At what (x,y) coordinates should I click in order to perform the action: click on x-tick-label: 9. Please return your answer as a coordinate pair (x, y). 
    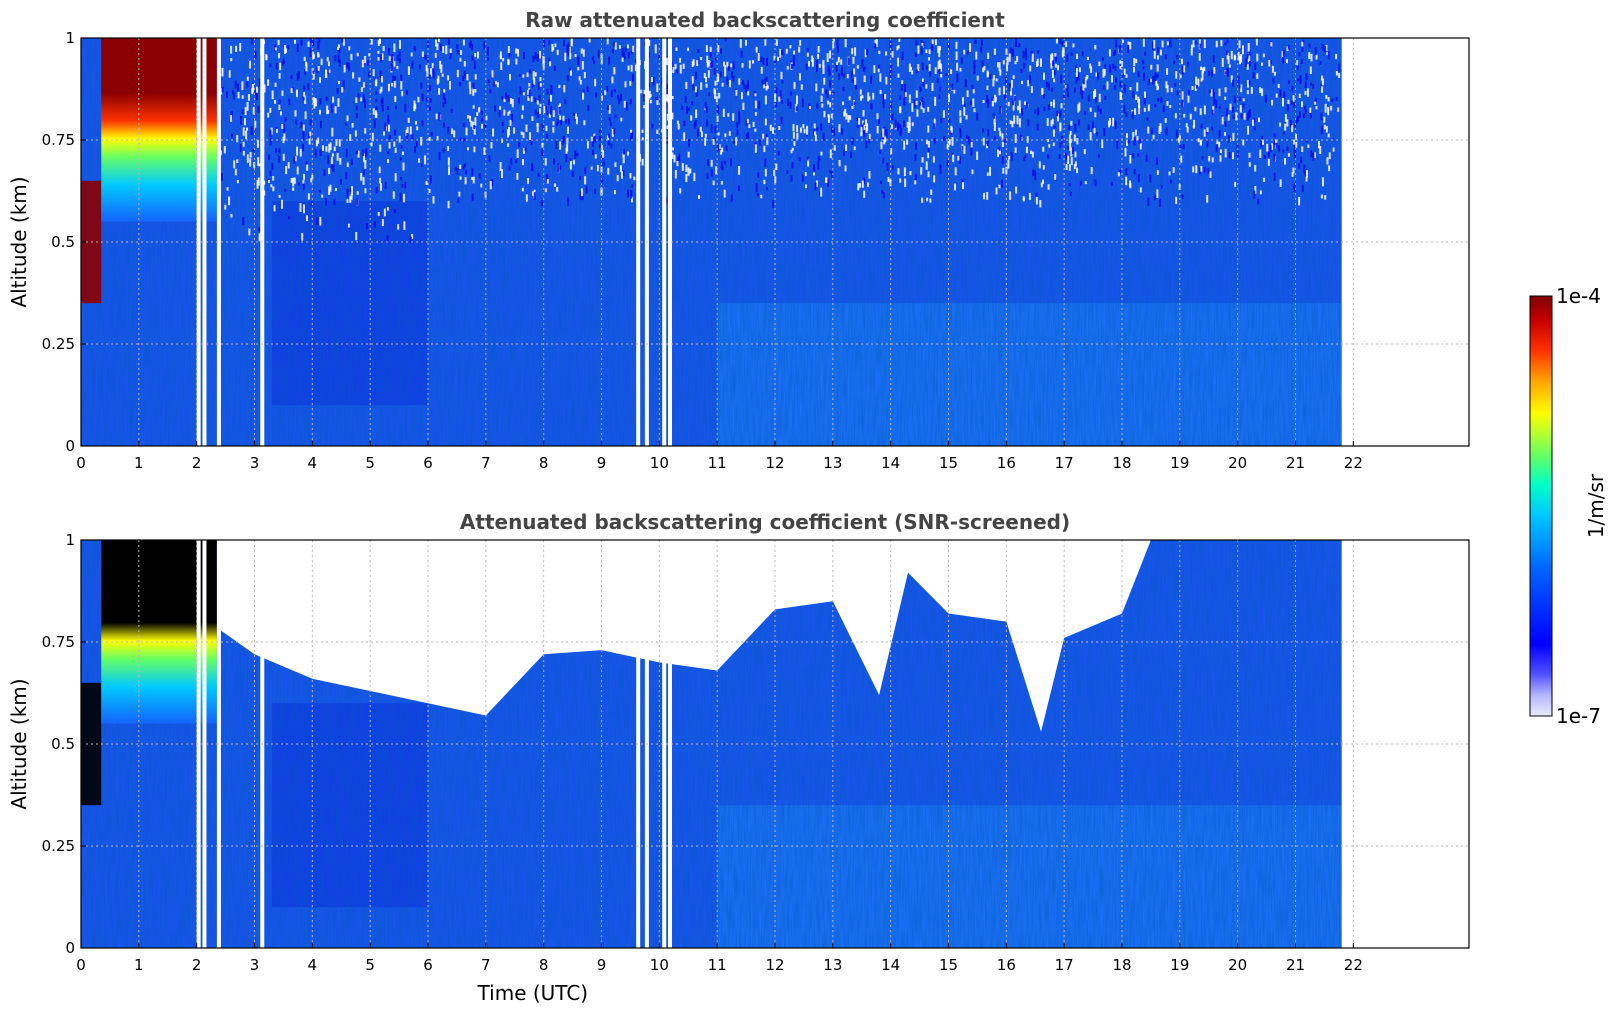
    Looking at the image, I should click on (602, 965).